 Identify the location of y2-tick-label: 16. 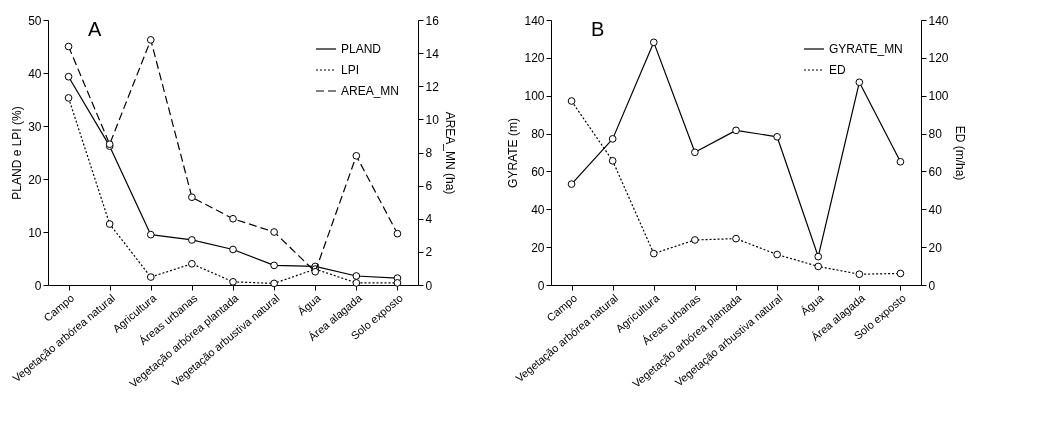
(432, 20).